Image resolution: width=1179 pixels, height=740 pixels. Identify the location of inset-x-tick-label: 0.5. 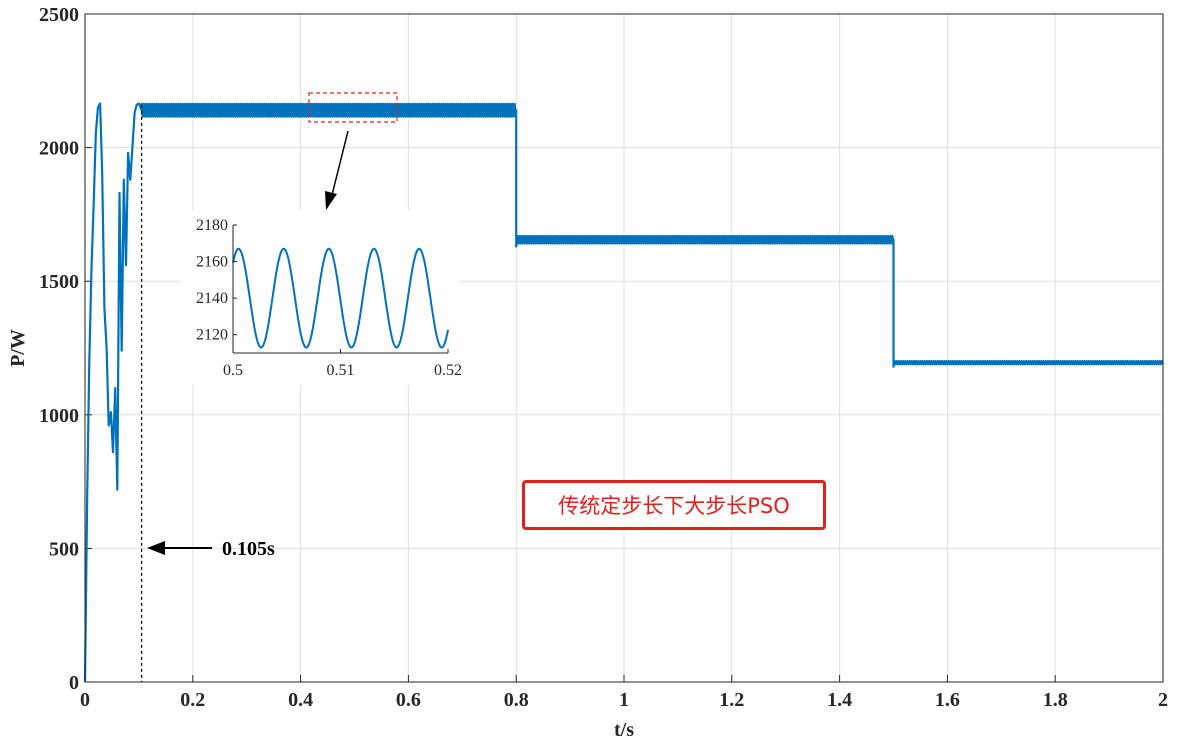
(233, 370).